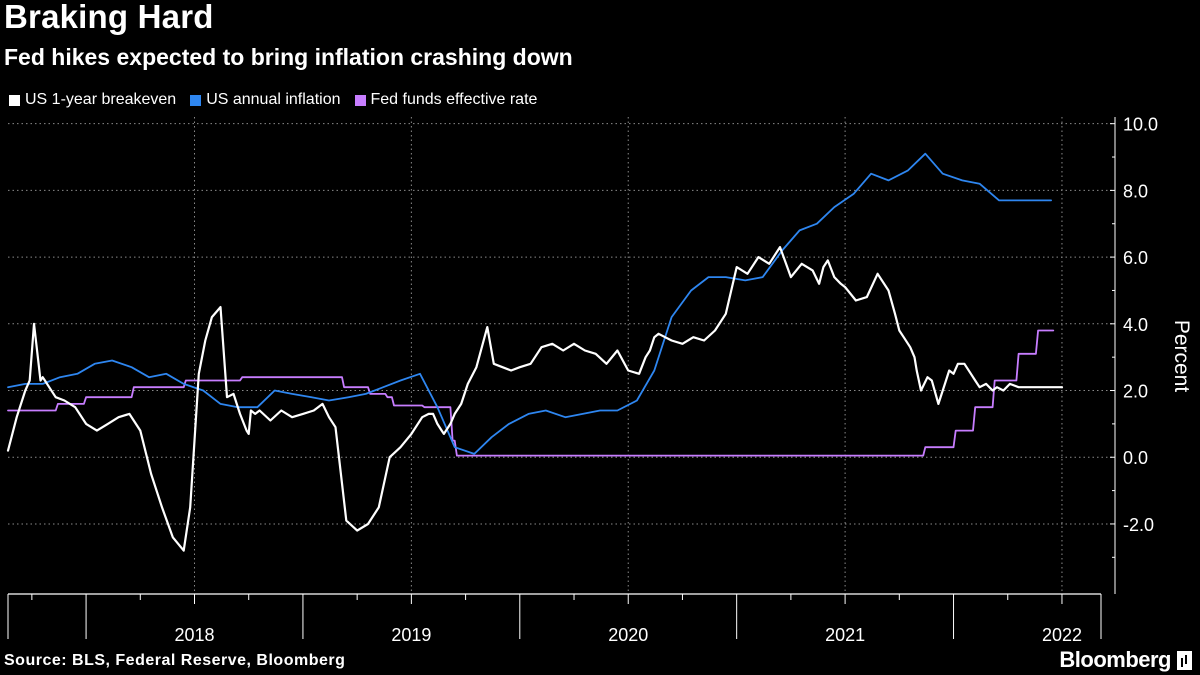 Image resolution: width=1200 pixels, height=675 pixels. Describe the element at coordinates (360, 100) in the screenshot. I see `legend-swatch-fedfunds` at that location.